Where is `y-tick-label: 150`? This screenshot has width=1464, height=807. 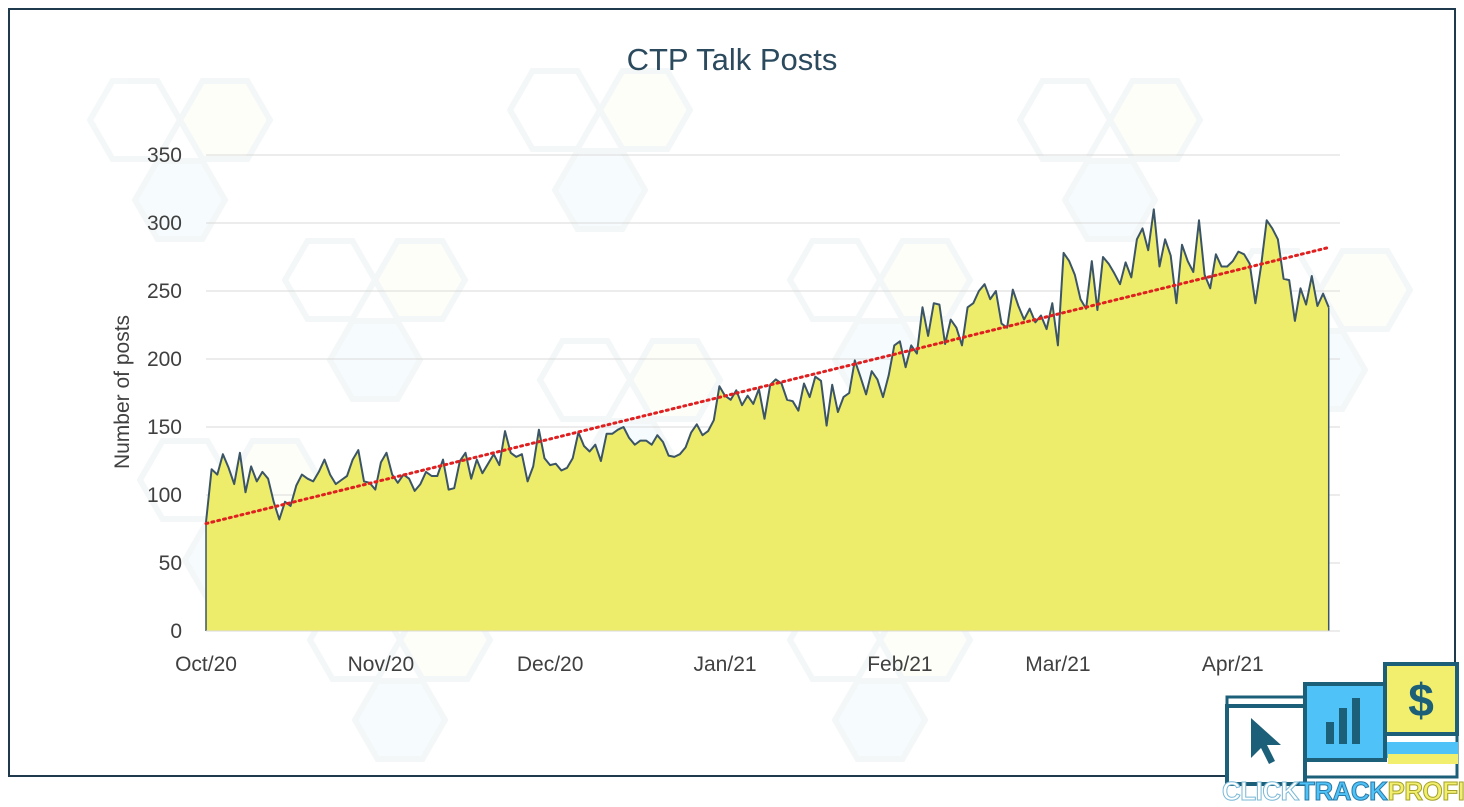
y-tick-label: 150 is located at coordinates (164, 427).